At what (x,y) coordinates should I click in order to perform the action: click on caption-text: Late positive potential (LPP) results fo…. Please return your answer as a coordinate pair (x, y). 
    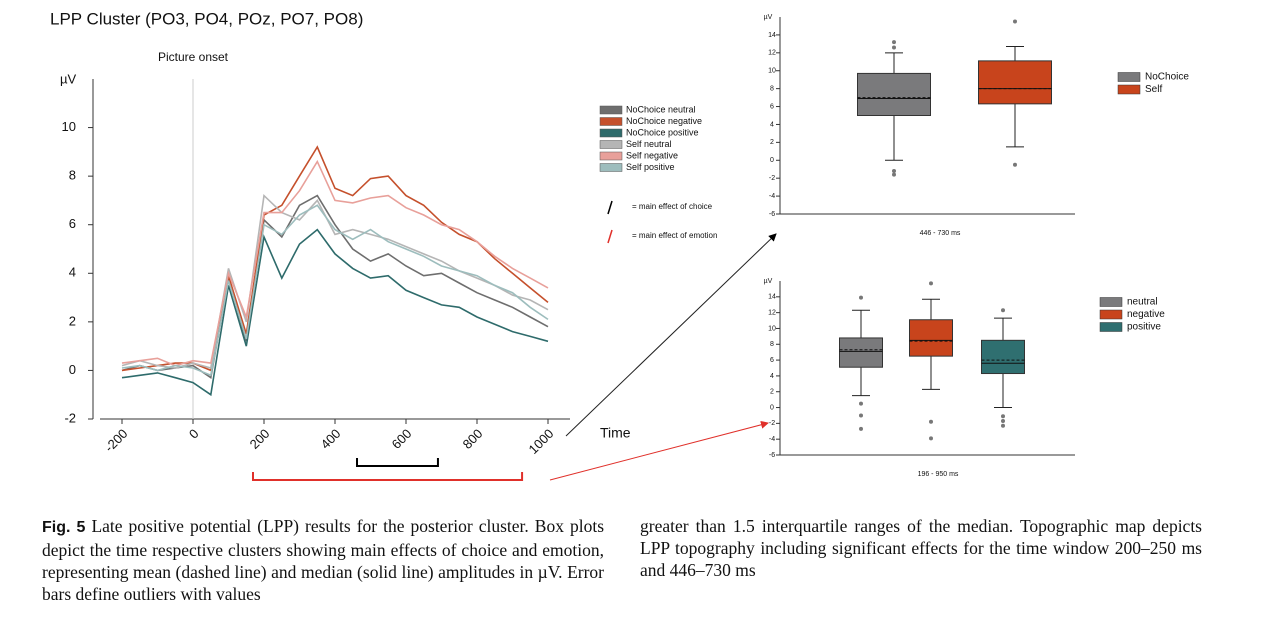
    Looking at the image, I should click on (323, 560).